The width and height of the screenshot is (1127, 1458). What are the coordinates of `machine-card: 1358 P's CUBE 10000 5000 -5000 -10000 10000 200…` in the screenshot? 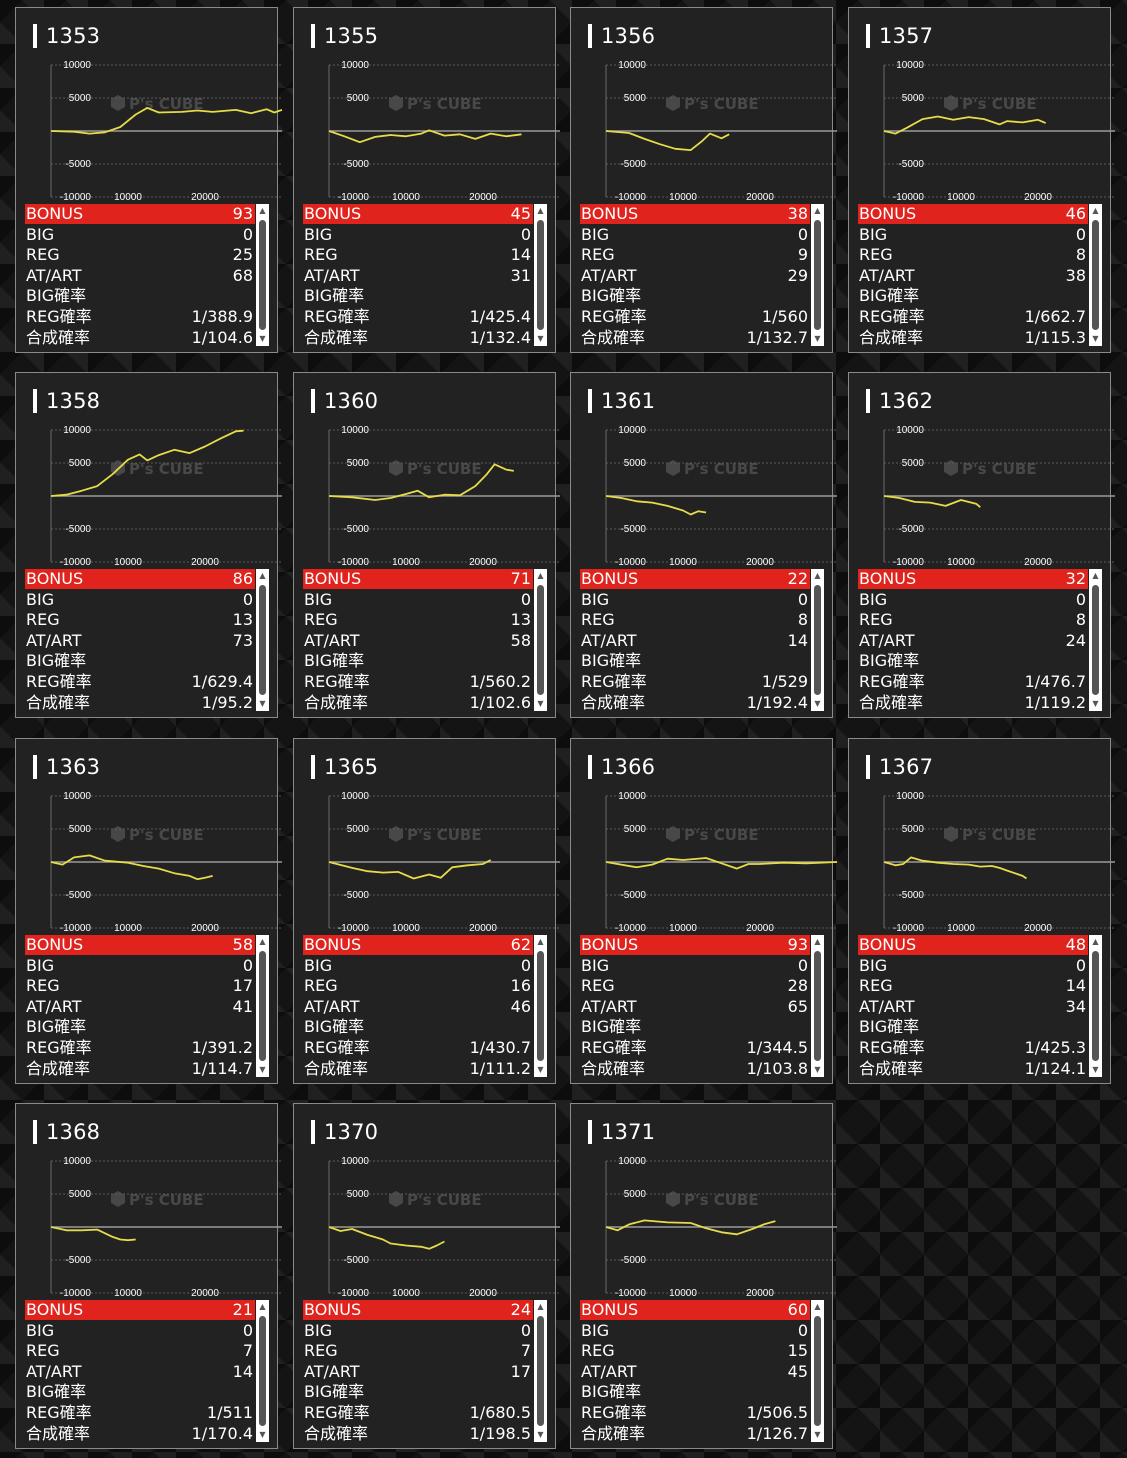 It's located at (148, 545).